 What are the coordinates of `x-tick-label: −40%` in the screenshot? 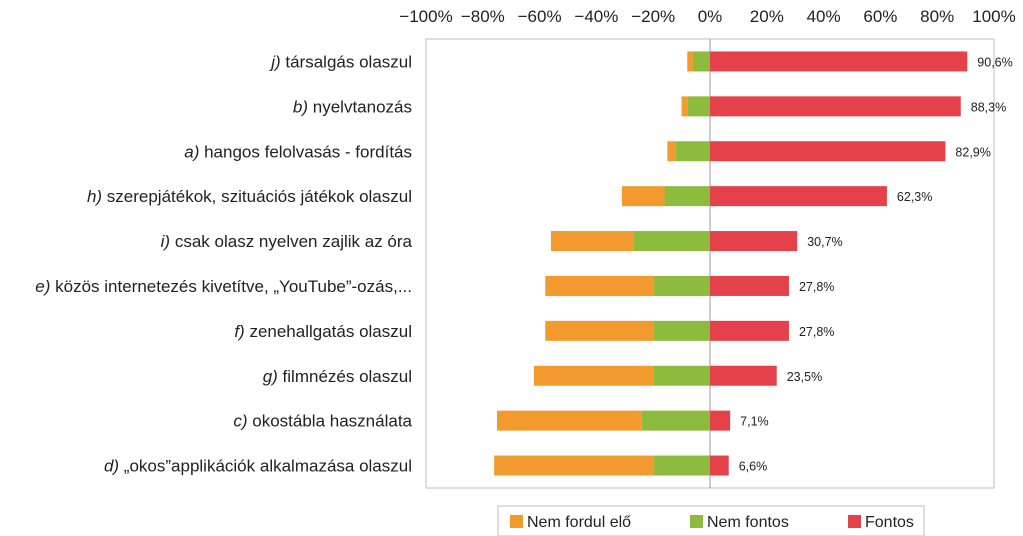 It's located at (596, 16).